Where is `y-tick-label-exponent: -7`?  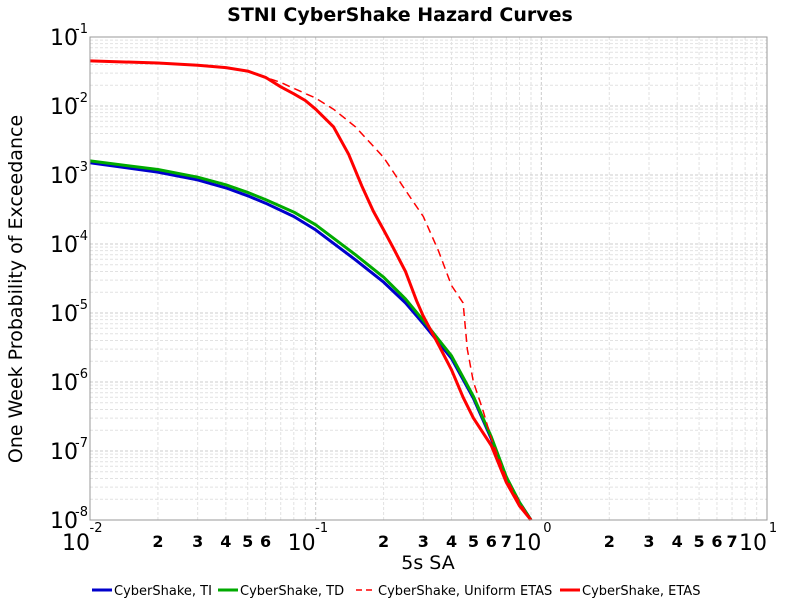
y-tick-label-exponent: -7 is located at coordinates (81, 443).